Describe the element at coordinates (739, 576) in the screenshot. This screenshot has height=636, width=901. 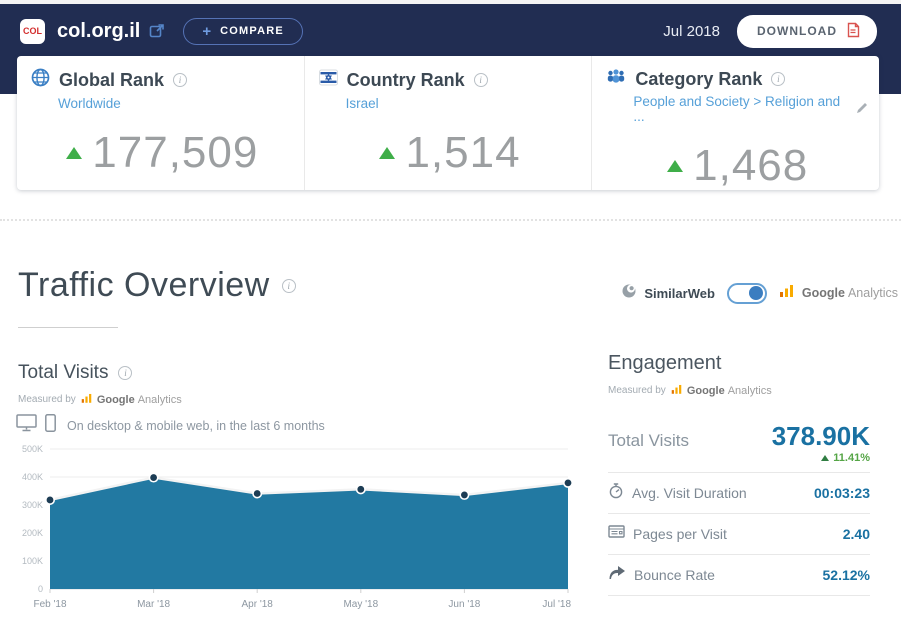
I see `bounce-rate-row: Bounce Rate 52.12%` at that location.